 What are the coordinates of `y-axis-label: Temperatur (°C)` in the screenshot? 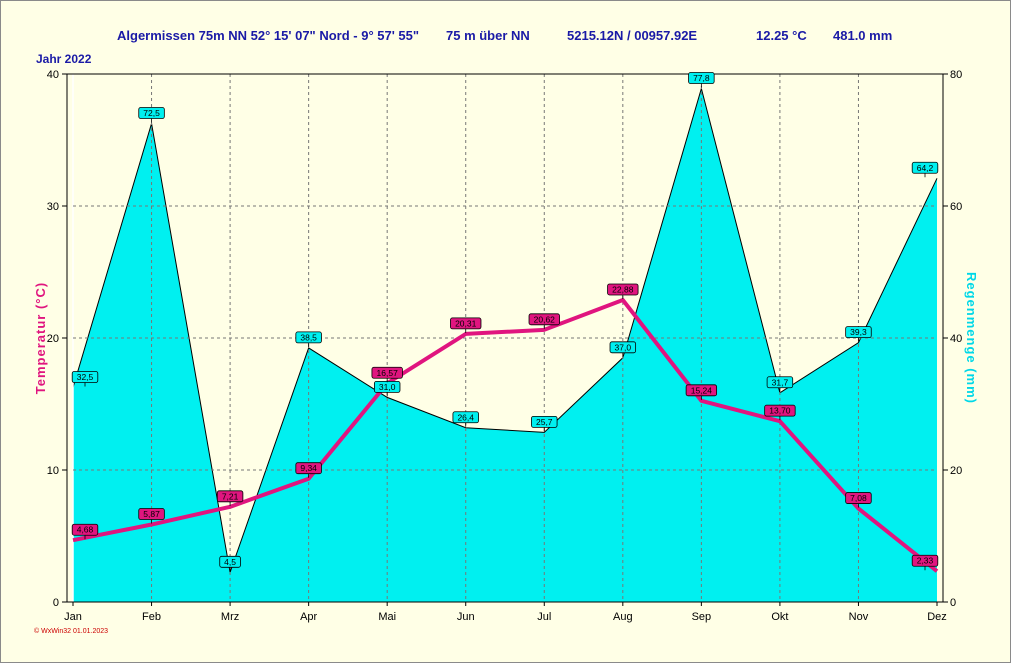 It's located at (40, 338).